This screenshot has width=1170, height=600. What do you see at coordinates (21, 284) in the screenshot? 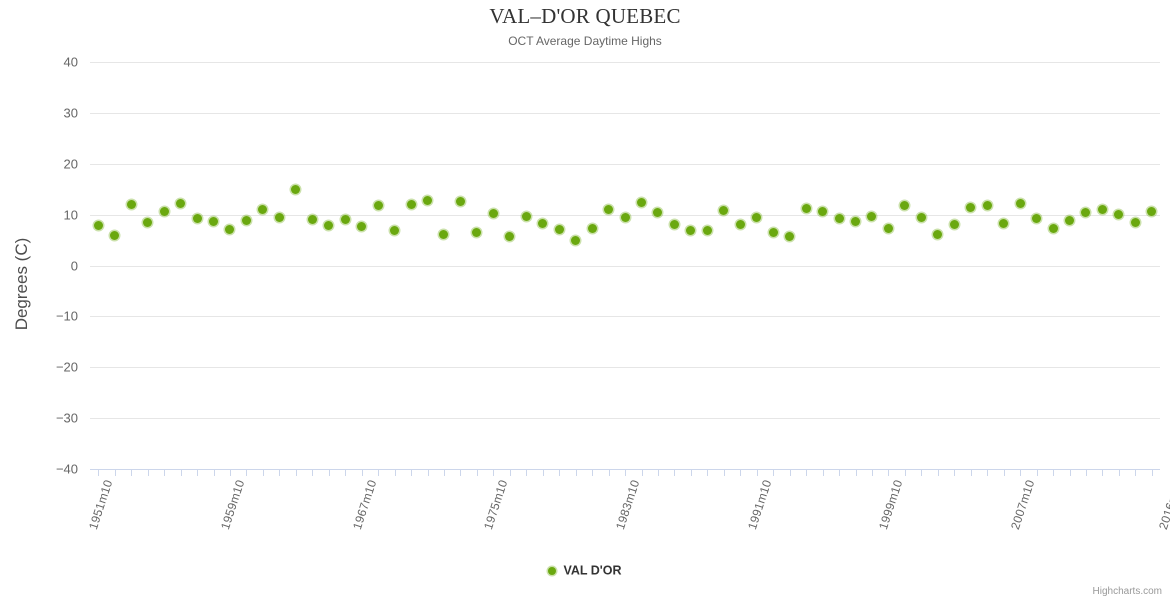
I see `y-axis-title: Degrees (C)` at bounding box center [21, 284].